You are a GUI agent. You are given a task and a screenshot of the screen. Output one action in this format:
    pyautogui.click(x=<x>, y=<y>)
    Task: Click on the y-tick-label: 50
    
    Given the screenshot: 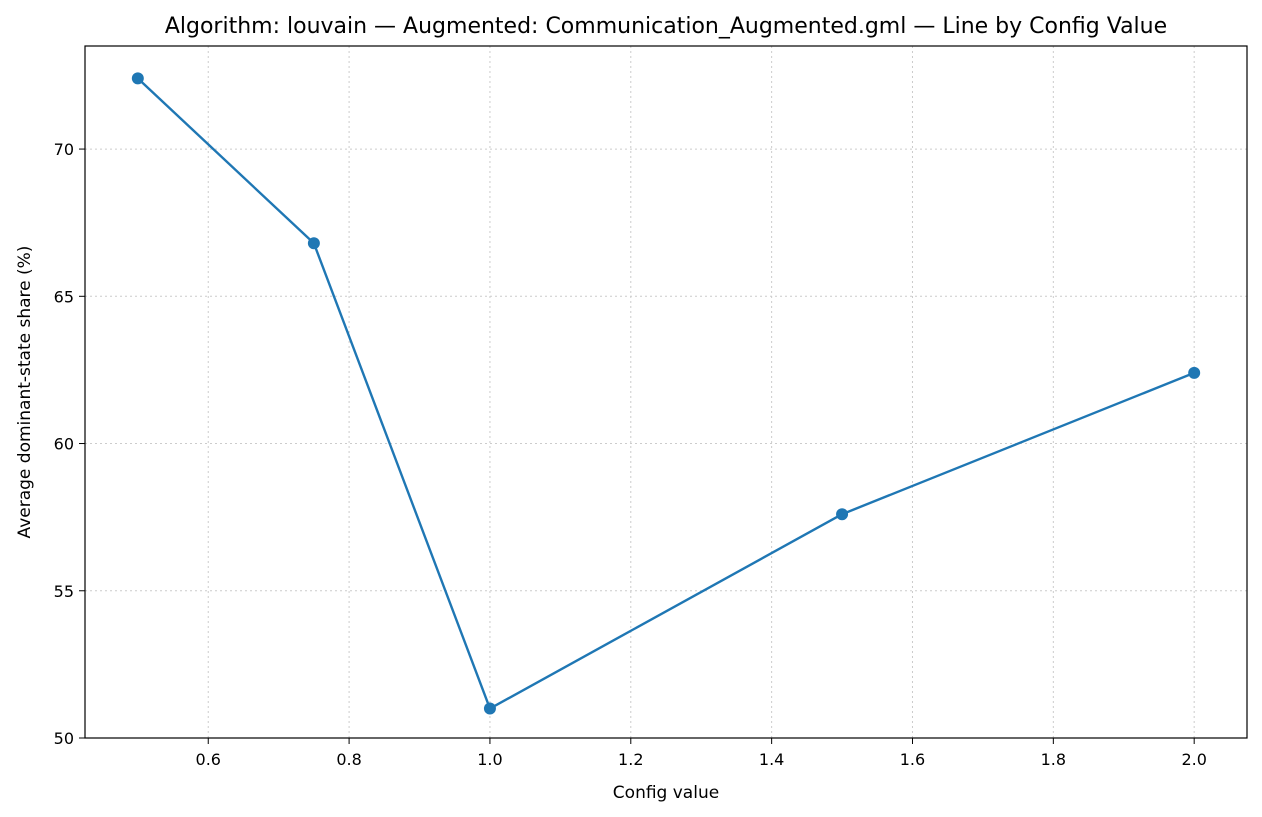 What is the action you would take?
    pyautogui.click(x=64, y=738)
    